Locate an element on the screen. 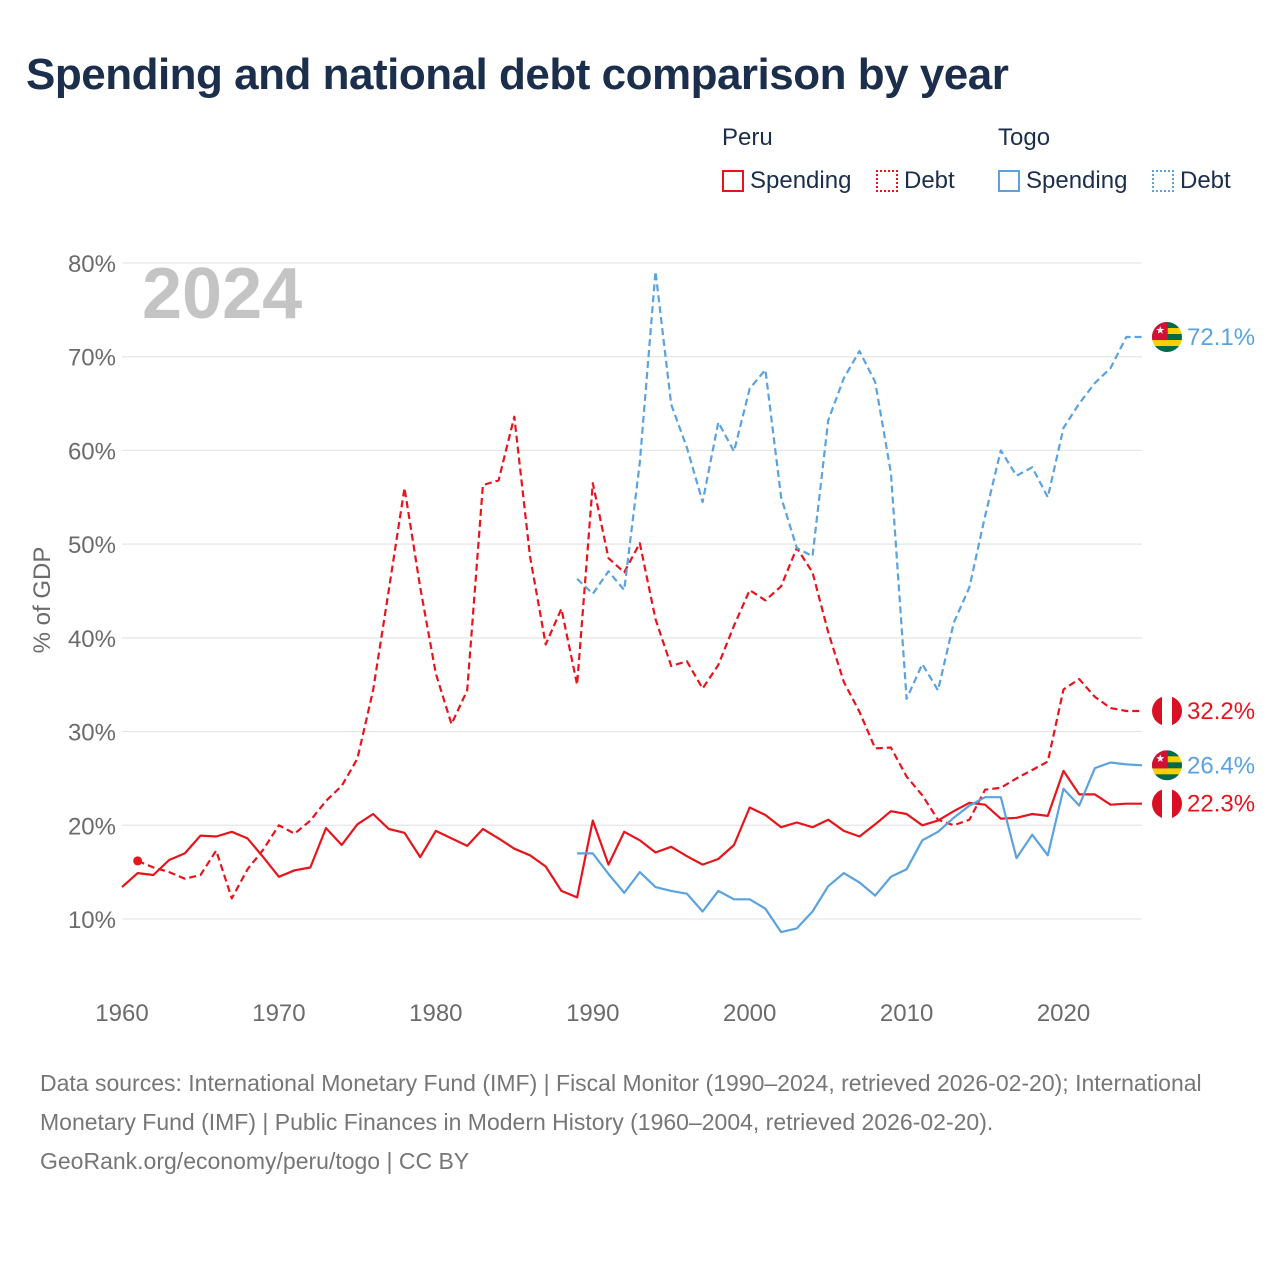  y-tick-label: 70% is located at coordinates (92, 358).